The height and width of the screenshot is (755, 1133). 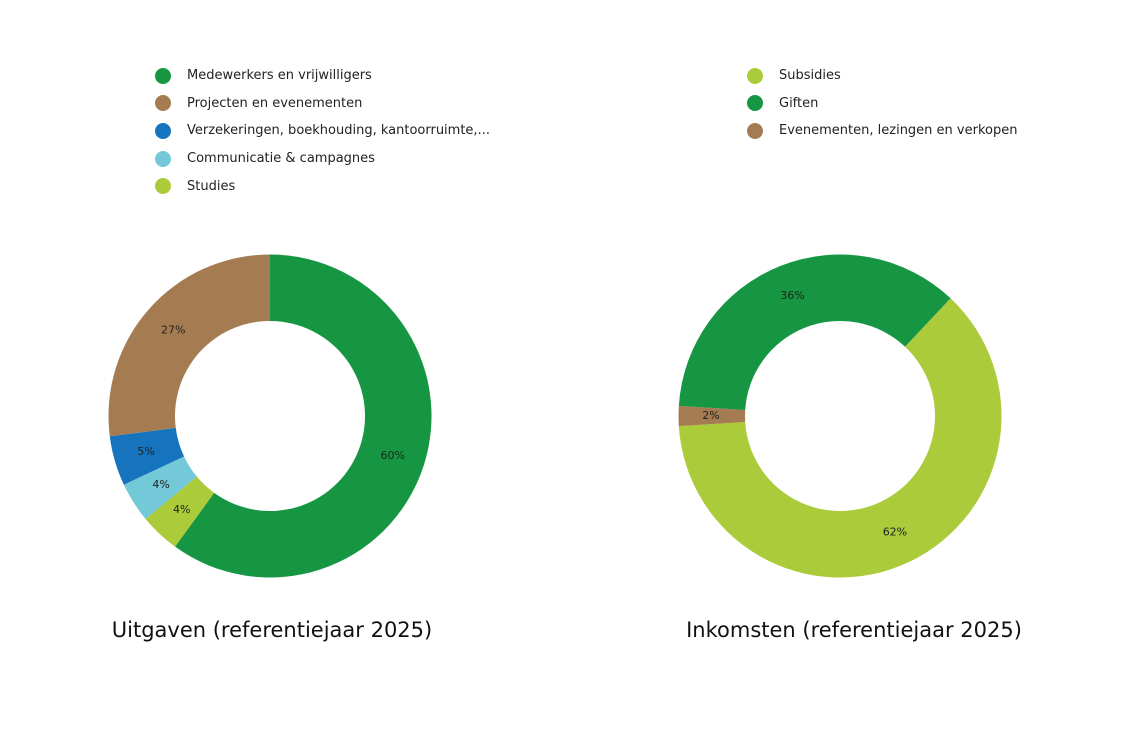 I want to click on slice-studies, so click(x=180, y=511).